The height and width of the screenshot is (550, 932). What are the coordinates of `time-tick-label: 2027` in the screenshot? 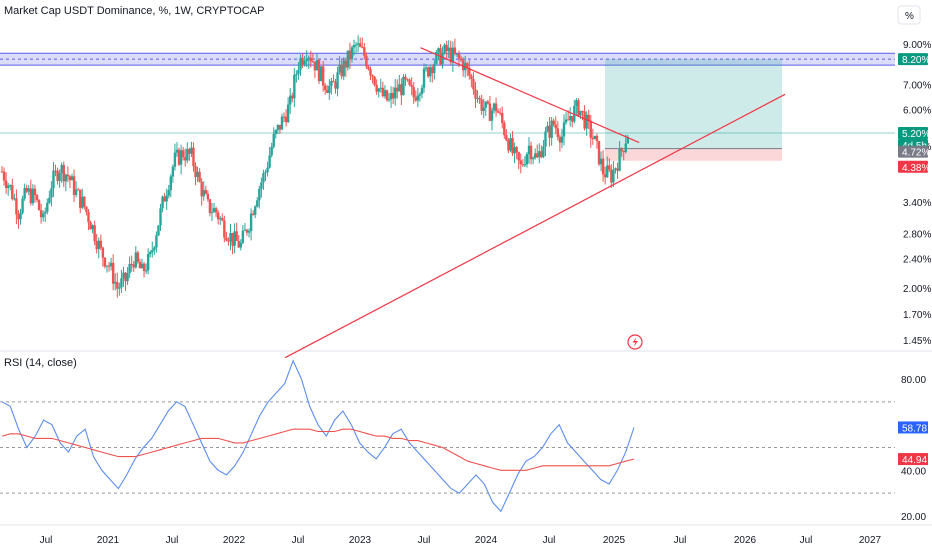 It's located at (870, 540).